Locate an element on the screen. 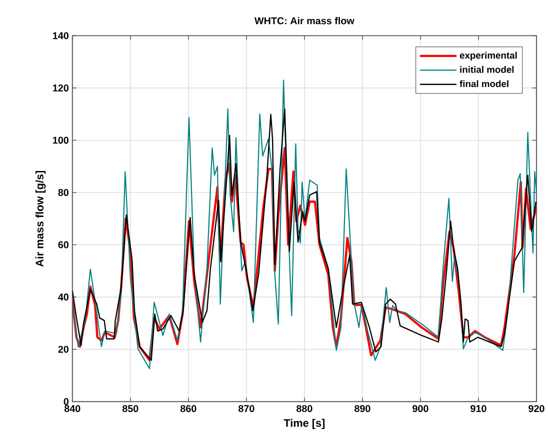 This screenshot has height=447, width=548. x-tick-label: 900 is located at coordinates (420, 408).